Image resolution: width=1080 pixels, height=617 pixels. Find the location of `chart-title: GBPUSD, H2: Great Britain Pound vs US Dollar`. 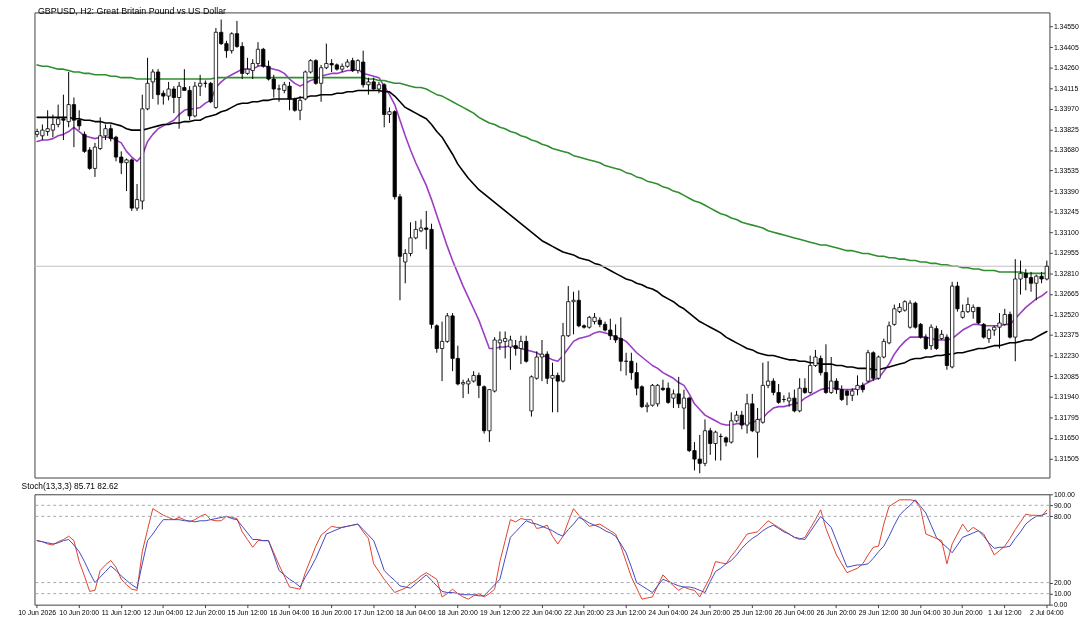

chart-title: GBPUSD, H2: Great Britain Pound vs US Dollar is located at coordinates (132, 11).